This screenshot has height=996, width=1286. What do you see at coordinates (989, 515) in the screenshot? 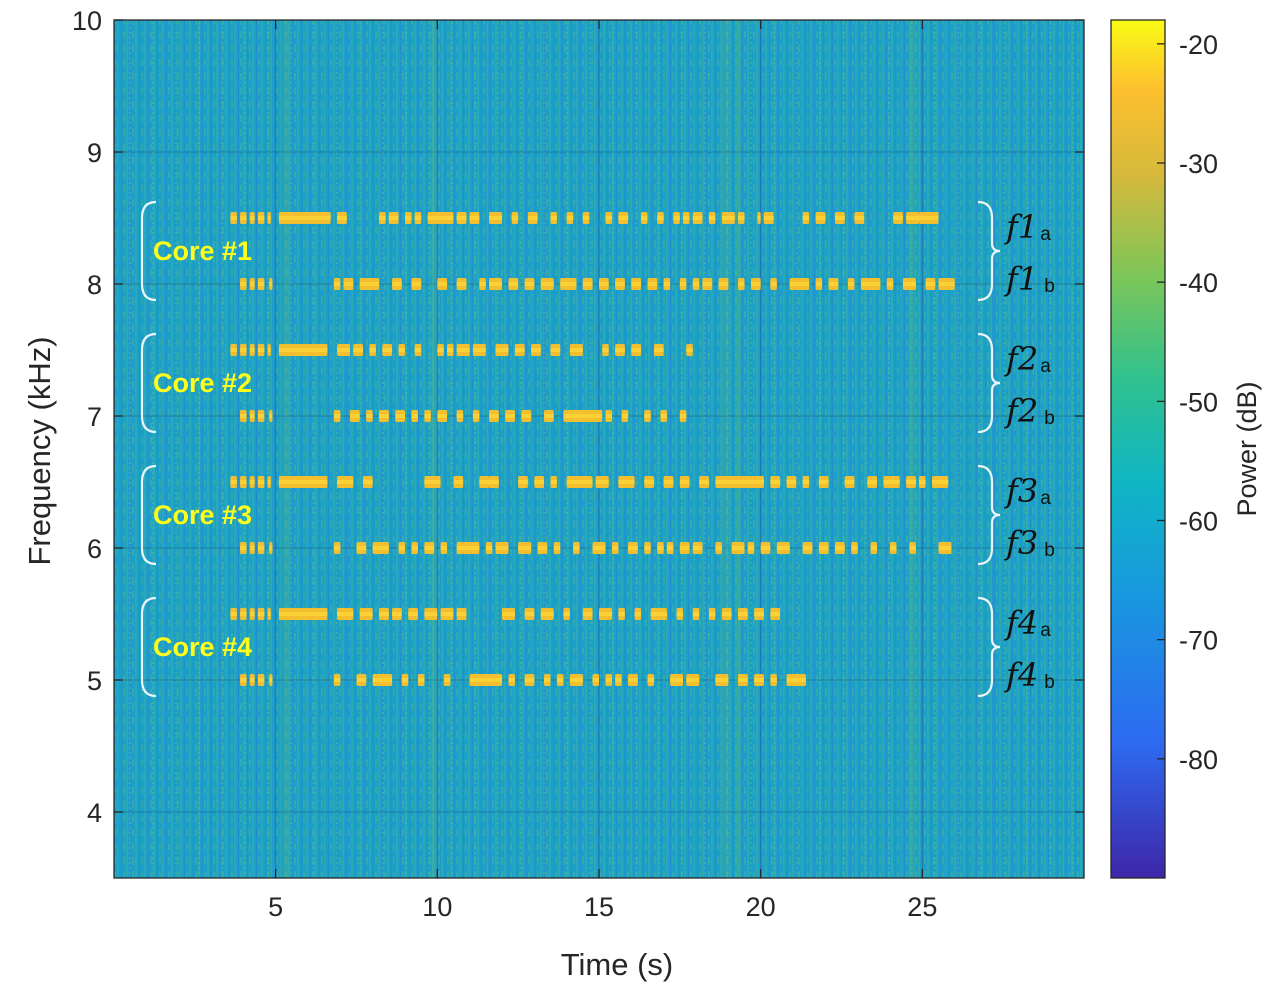
I see `core-brace-right` at bounding box center [989, 515].